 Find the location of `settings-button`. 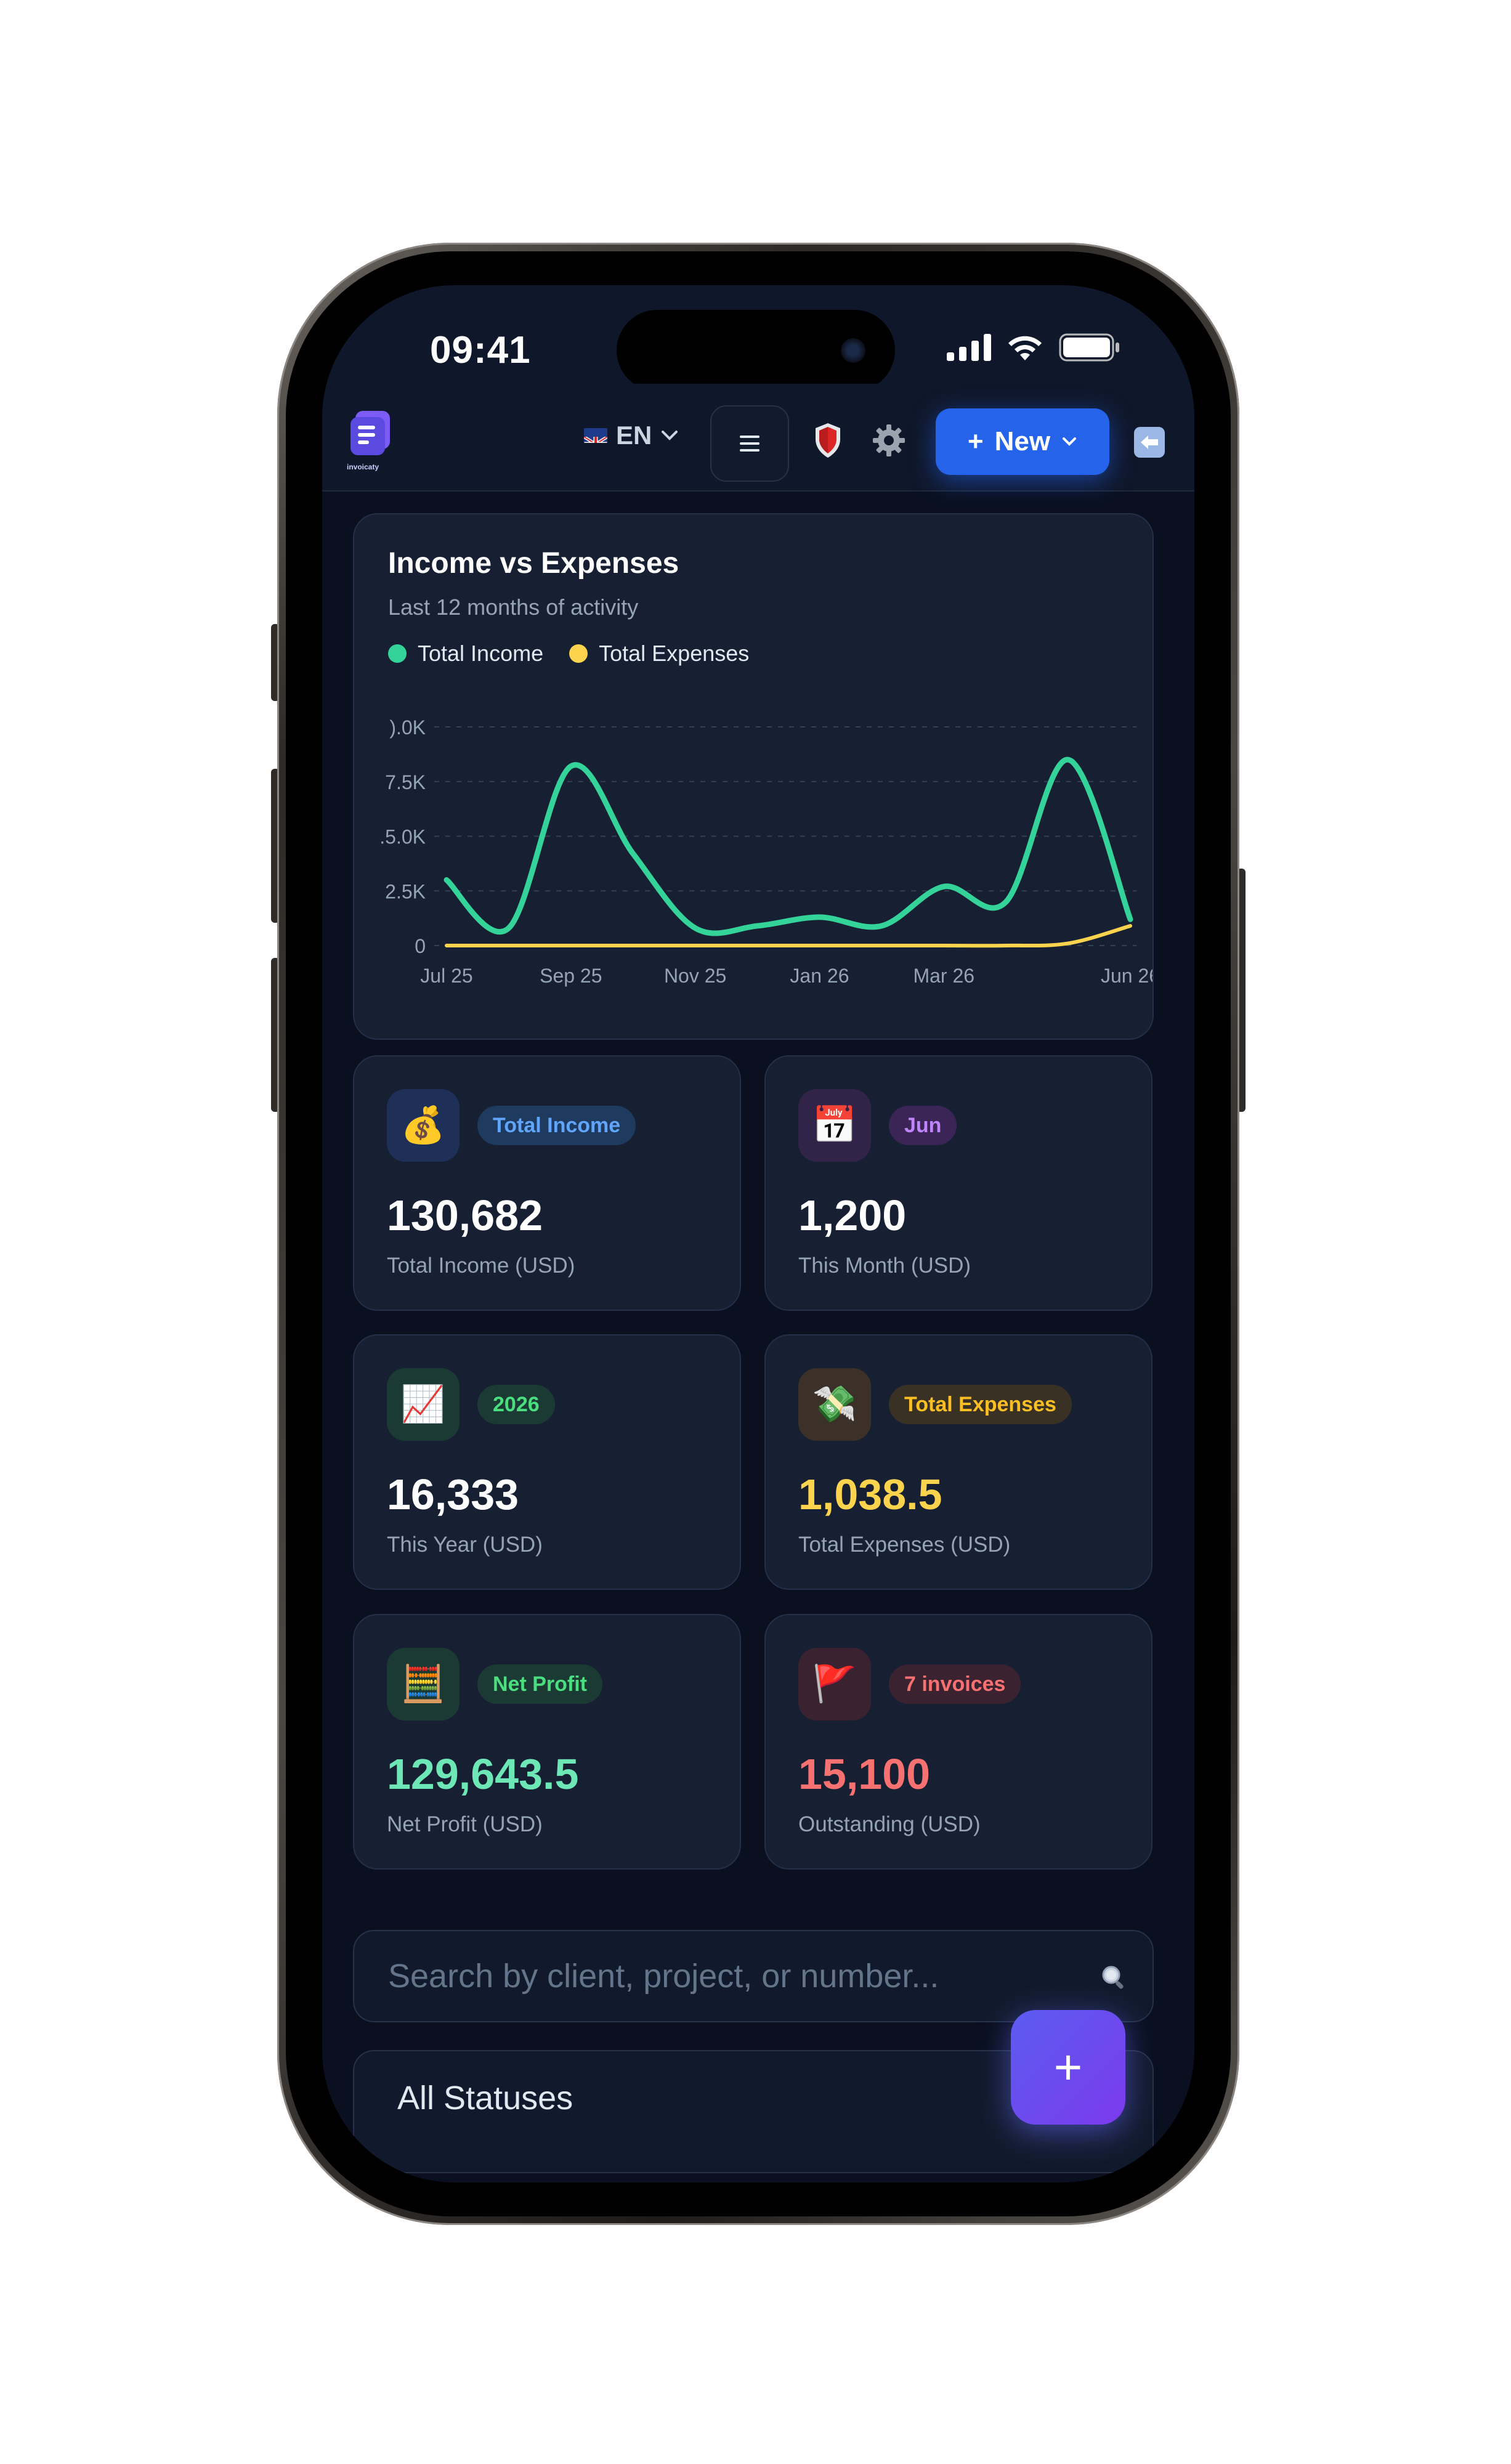

settings-button is located at coordinates (888, 440).